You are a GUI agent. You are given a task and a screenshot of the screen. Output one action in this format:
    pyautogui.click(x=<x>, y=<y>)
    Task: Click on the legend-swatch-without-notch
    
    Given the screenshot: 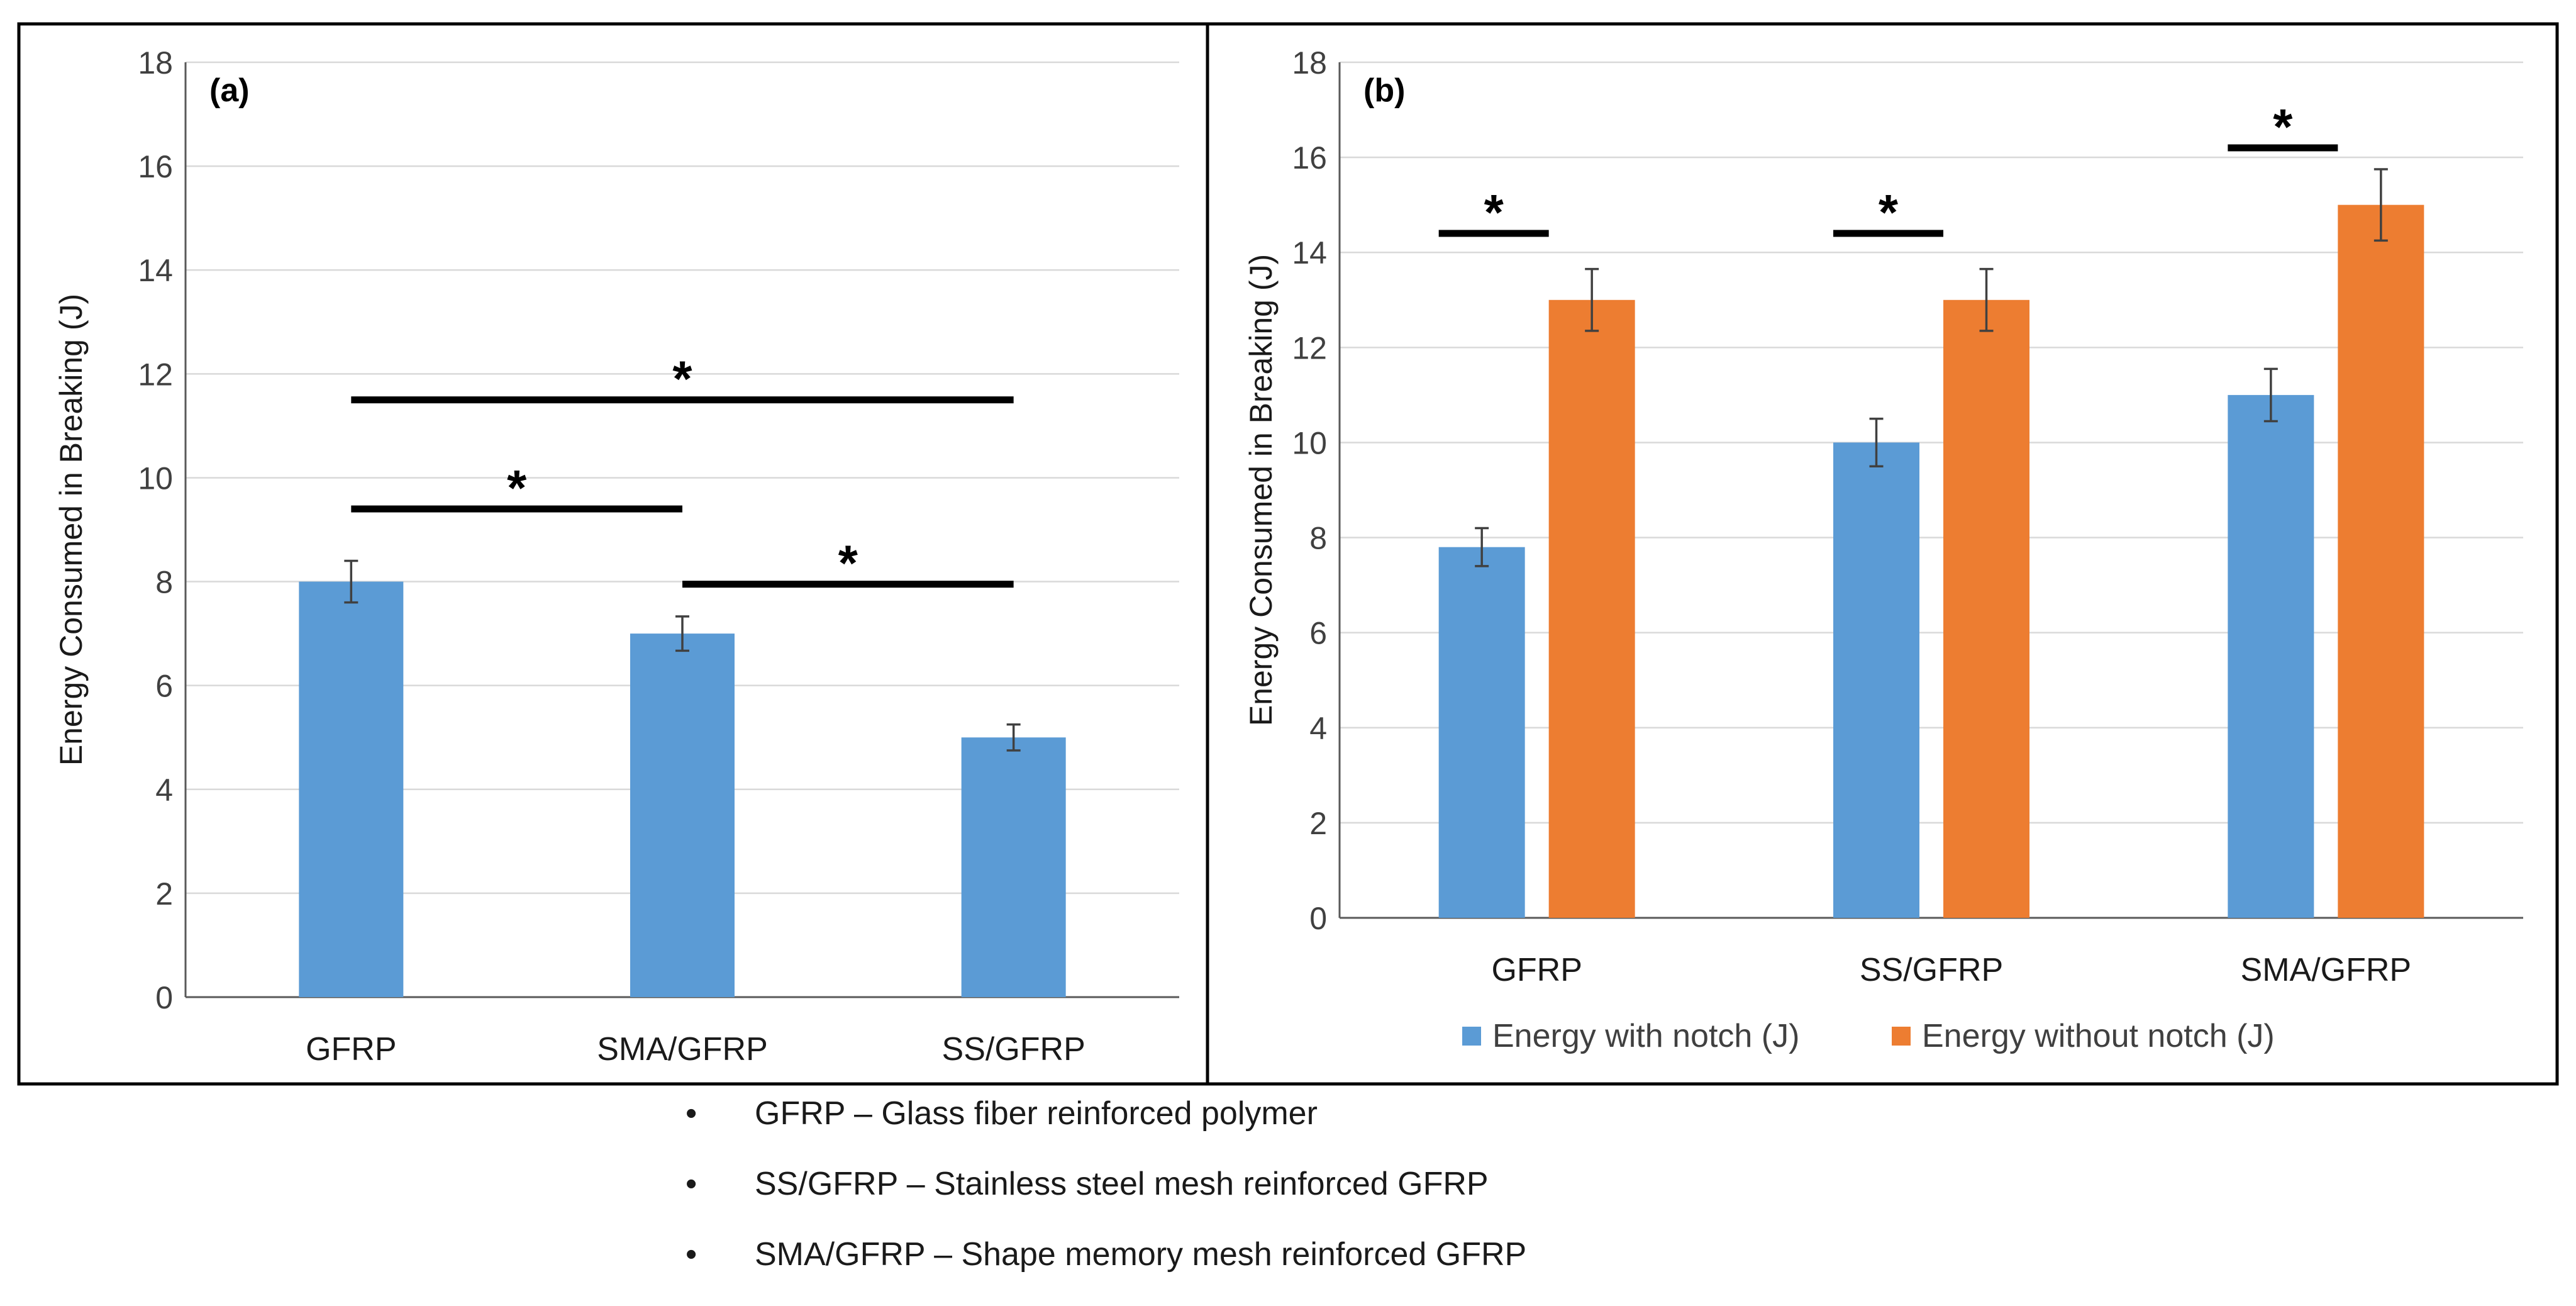 What is the action you would take?
    pyautogui.click(x=1901, y=1036)
    